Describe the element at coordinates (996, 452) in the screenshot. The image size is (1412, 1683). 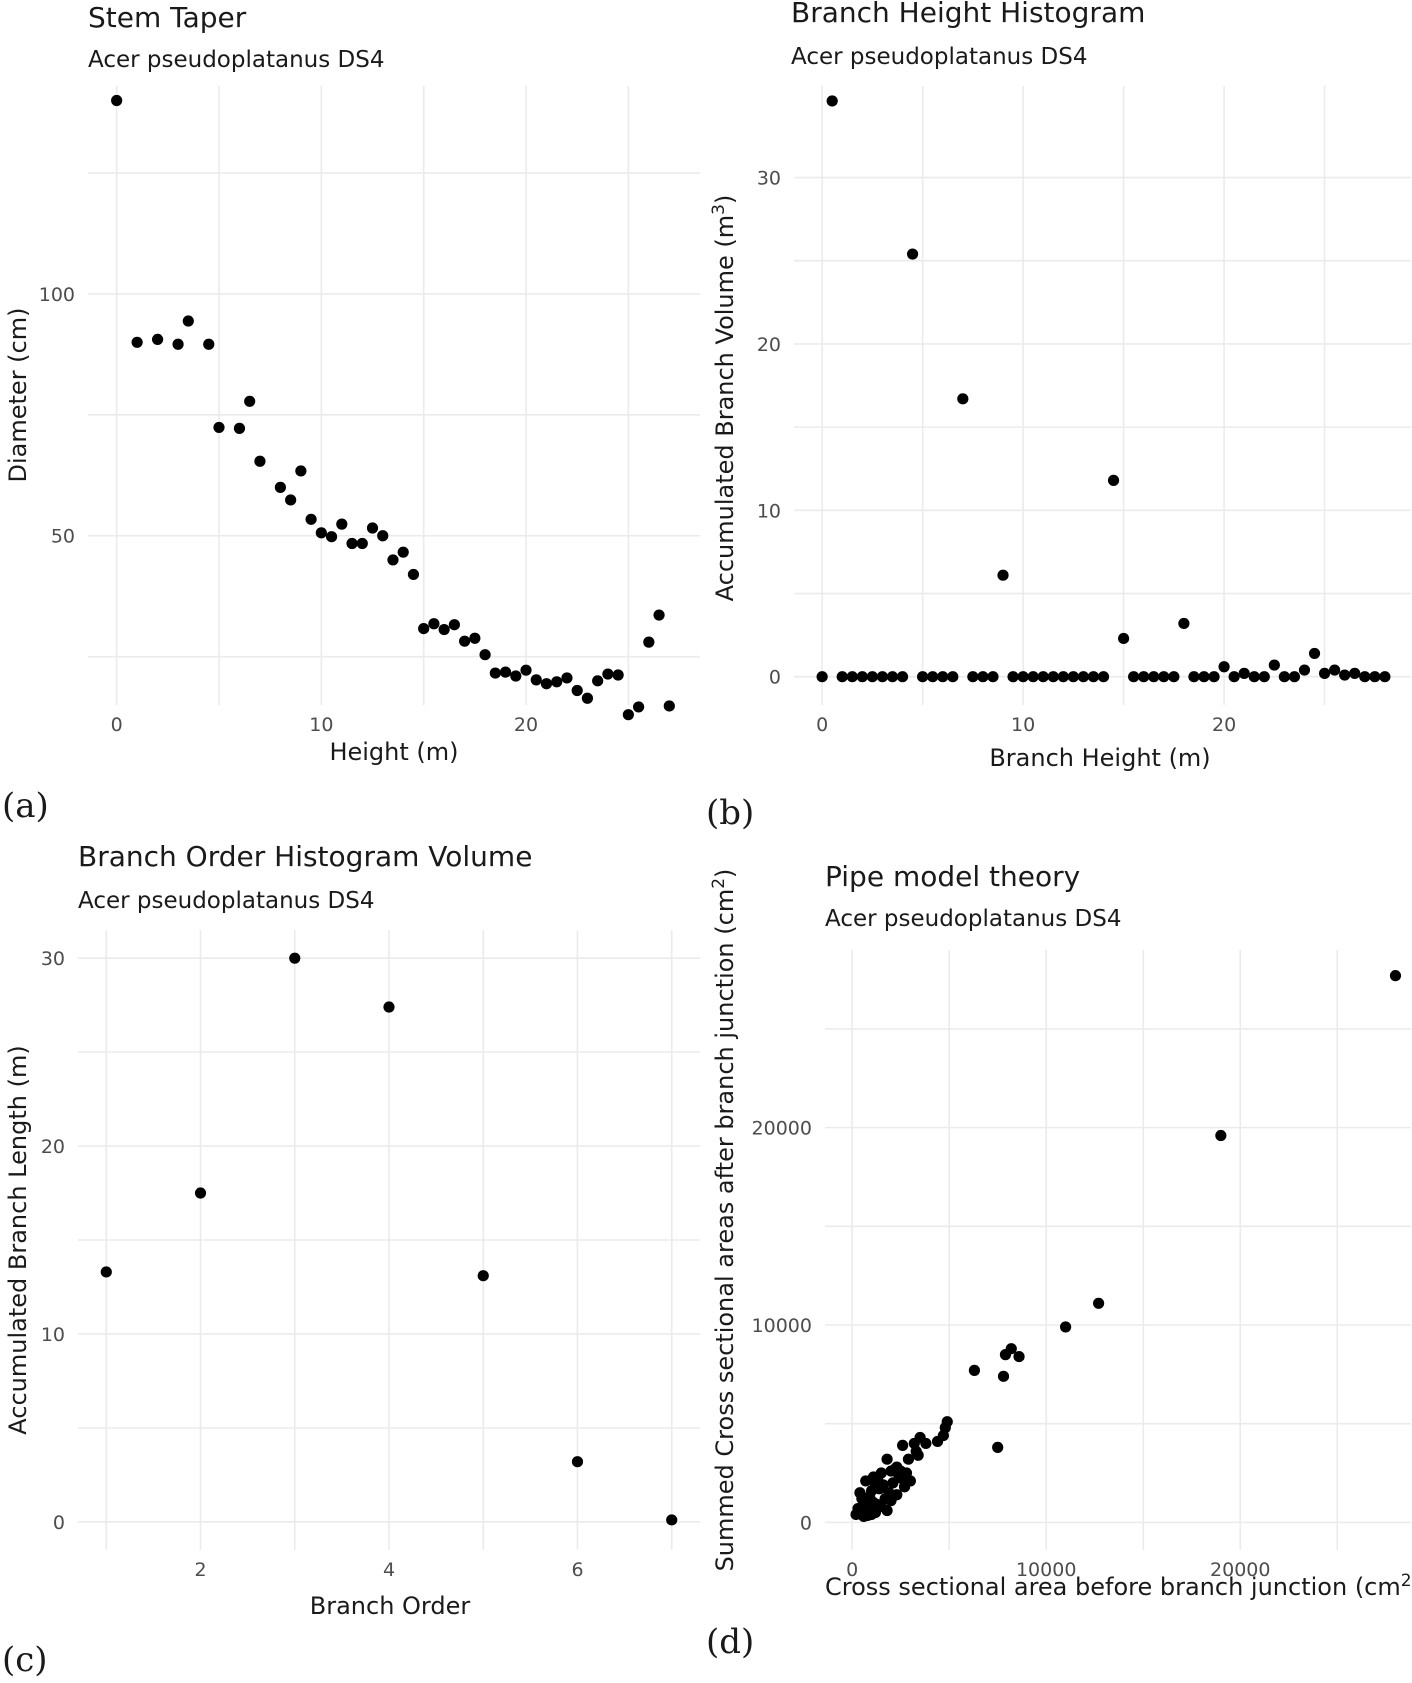
I see `tick-labels: 0 10 20 0 10 20 30` at that location.